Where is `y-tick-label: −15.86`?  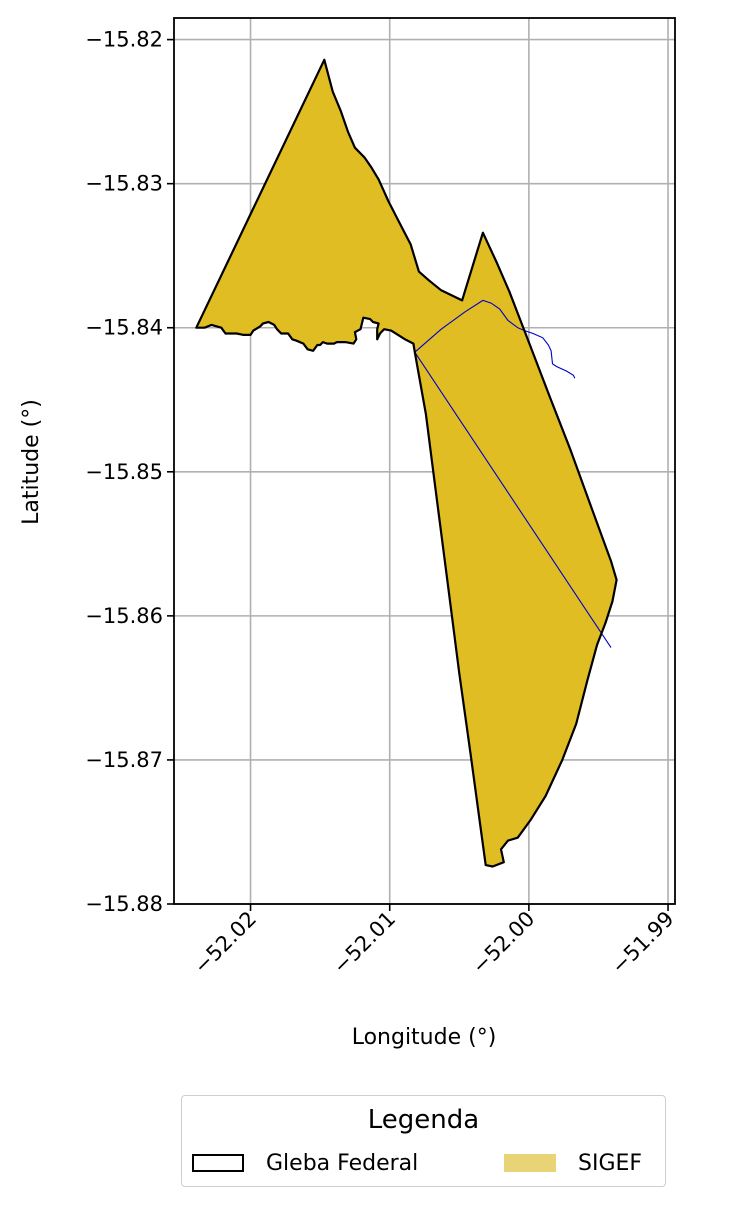 y-tick-label: −15.86 is located at coordinates (124, 616).